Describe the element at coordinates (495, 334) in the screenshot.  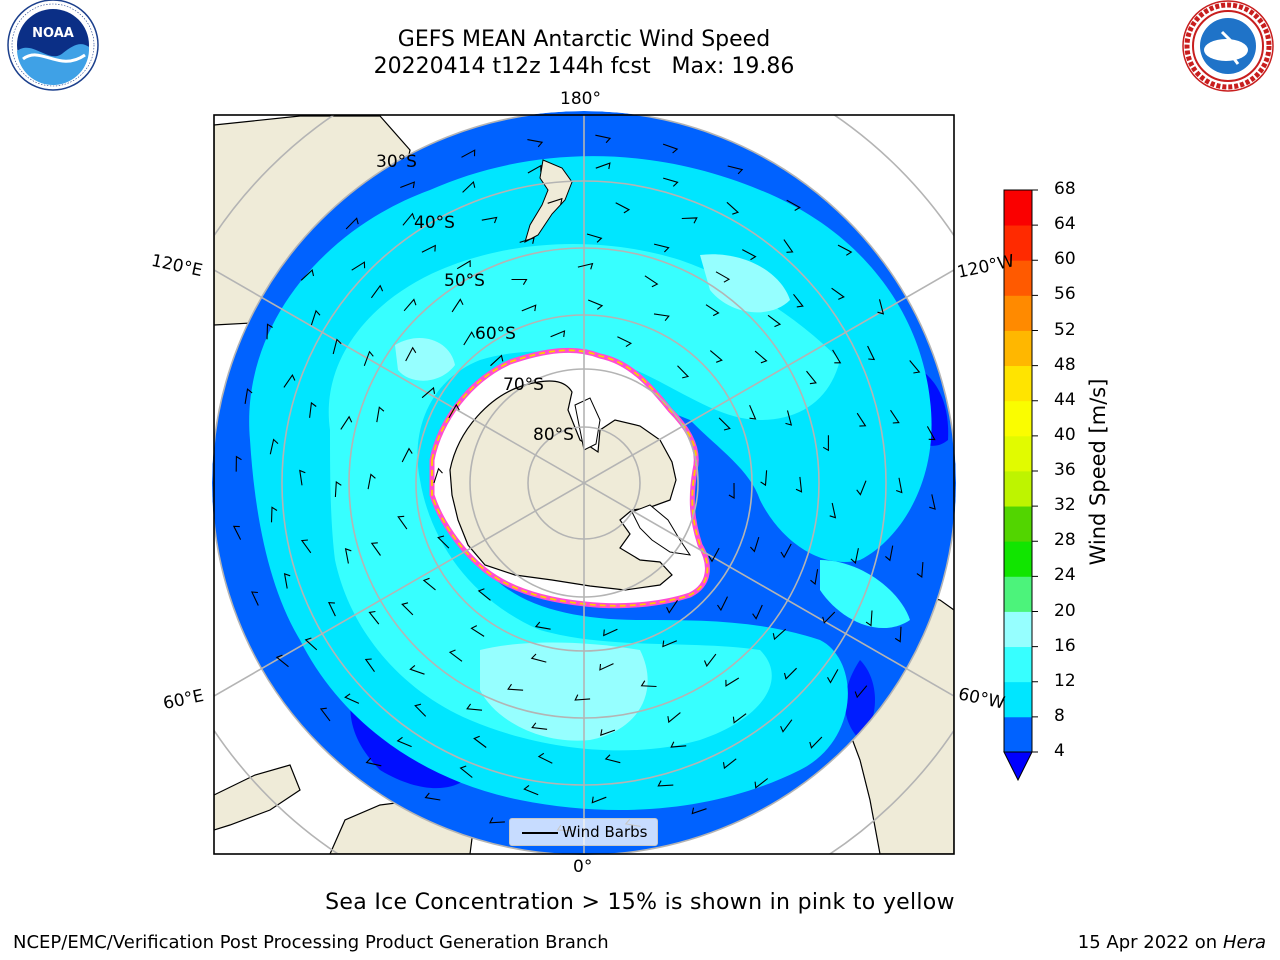
I see `lat-label-60s: 60°S` at that location.